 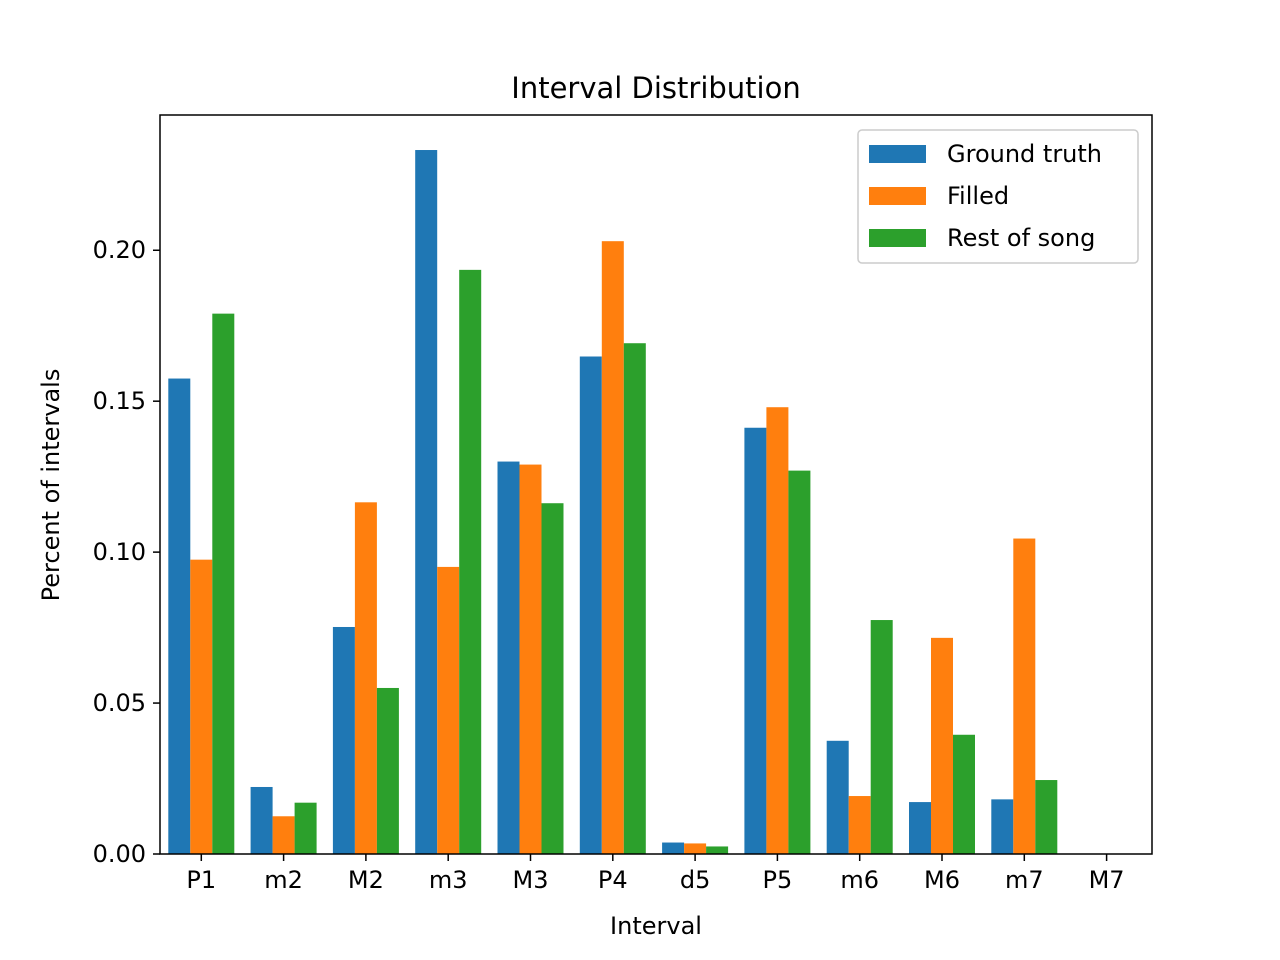 What do you see at coordinates (673, 848) in the screenshot?
I see `bar-ground-truth-d5` at bounding box center [673, 848].